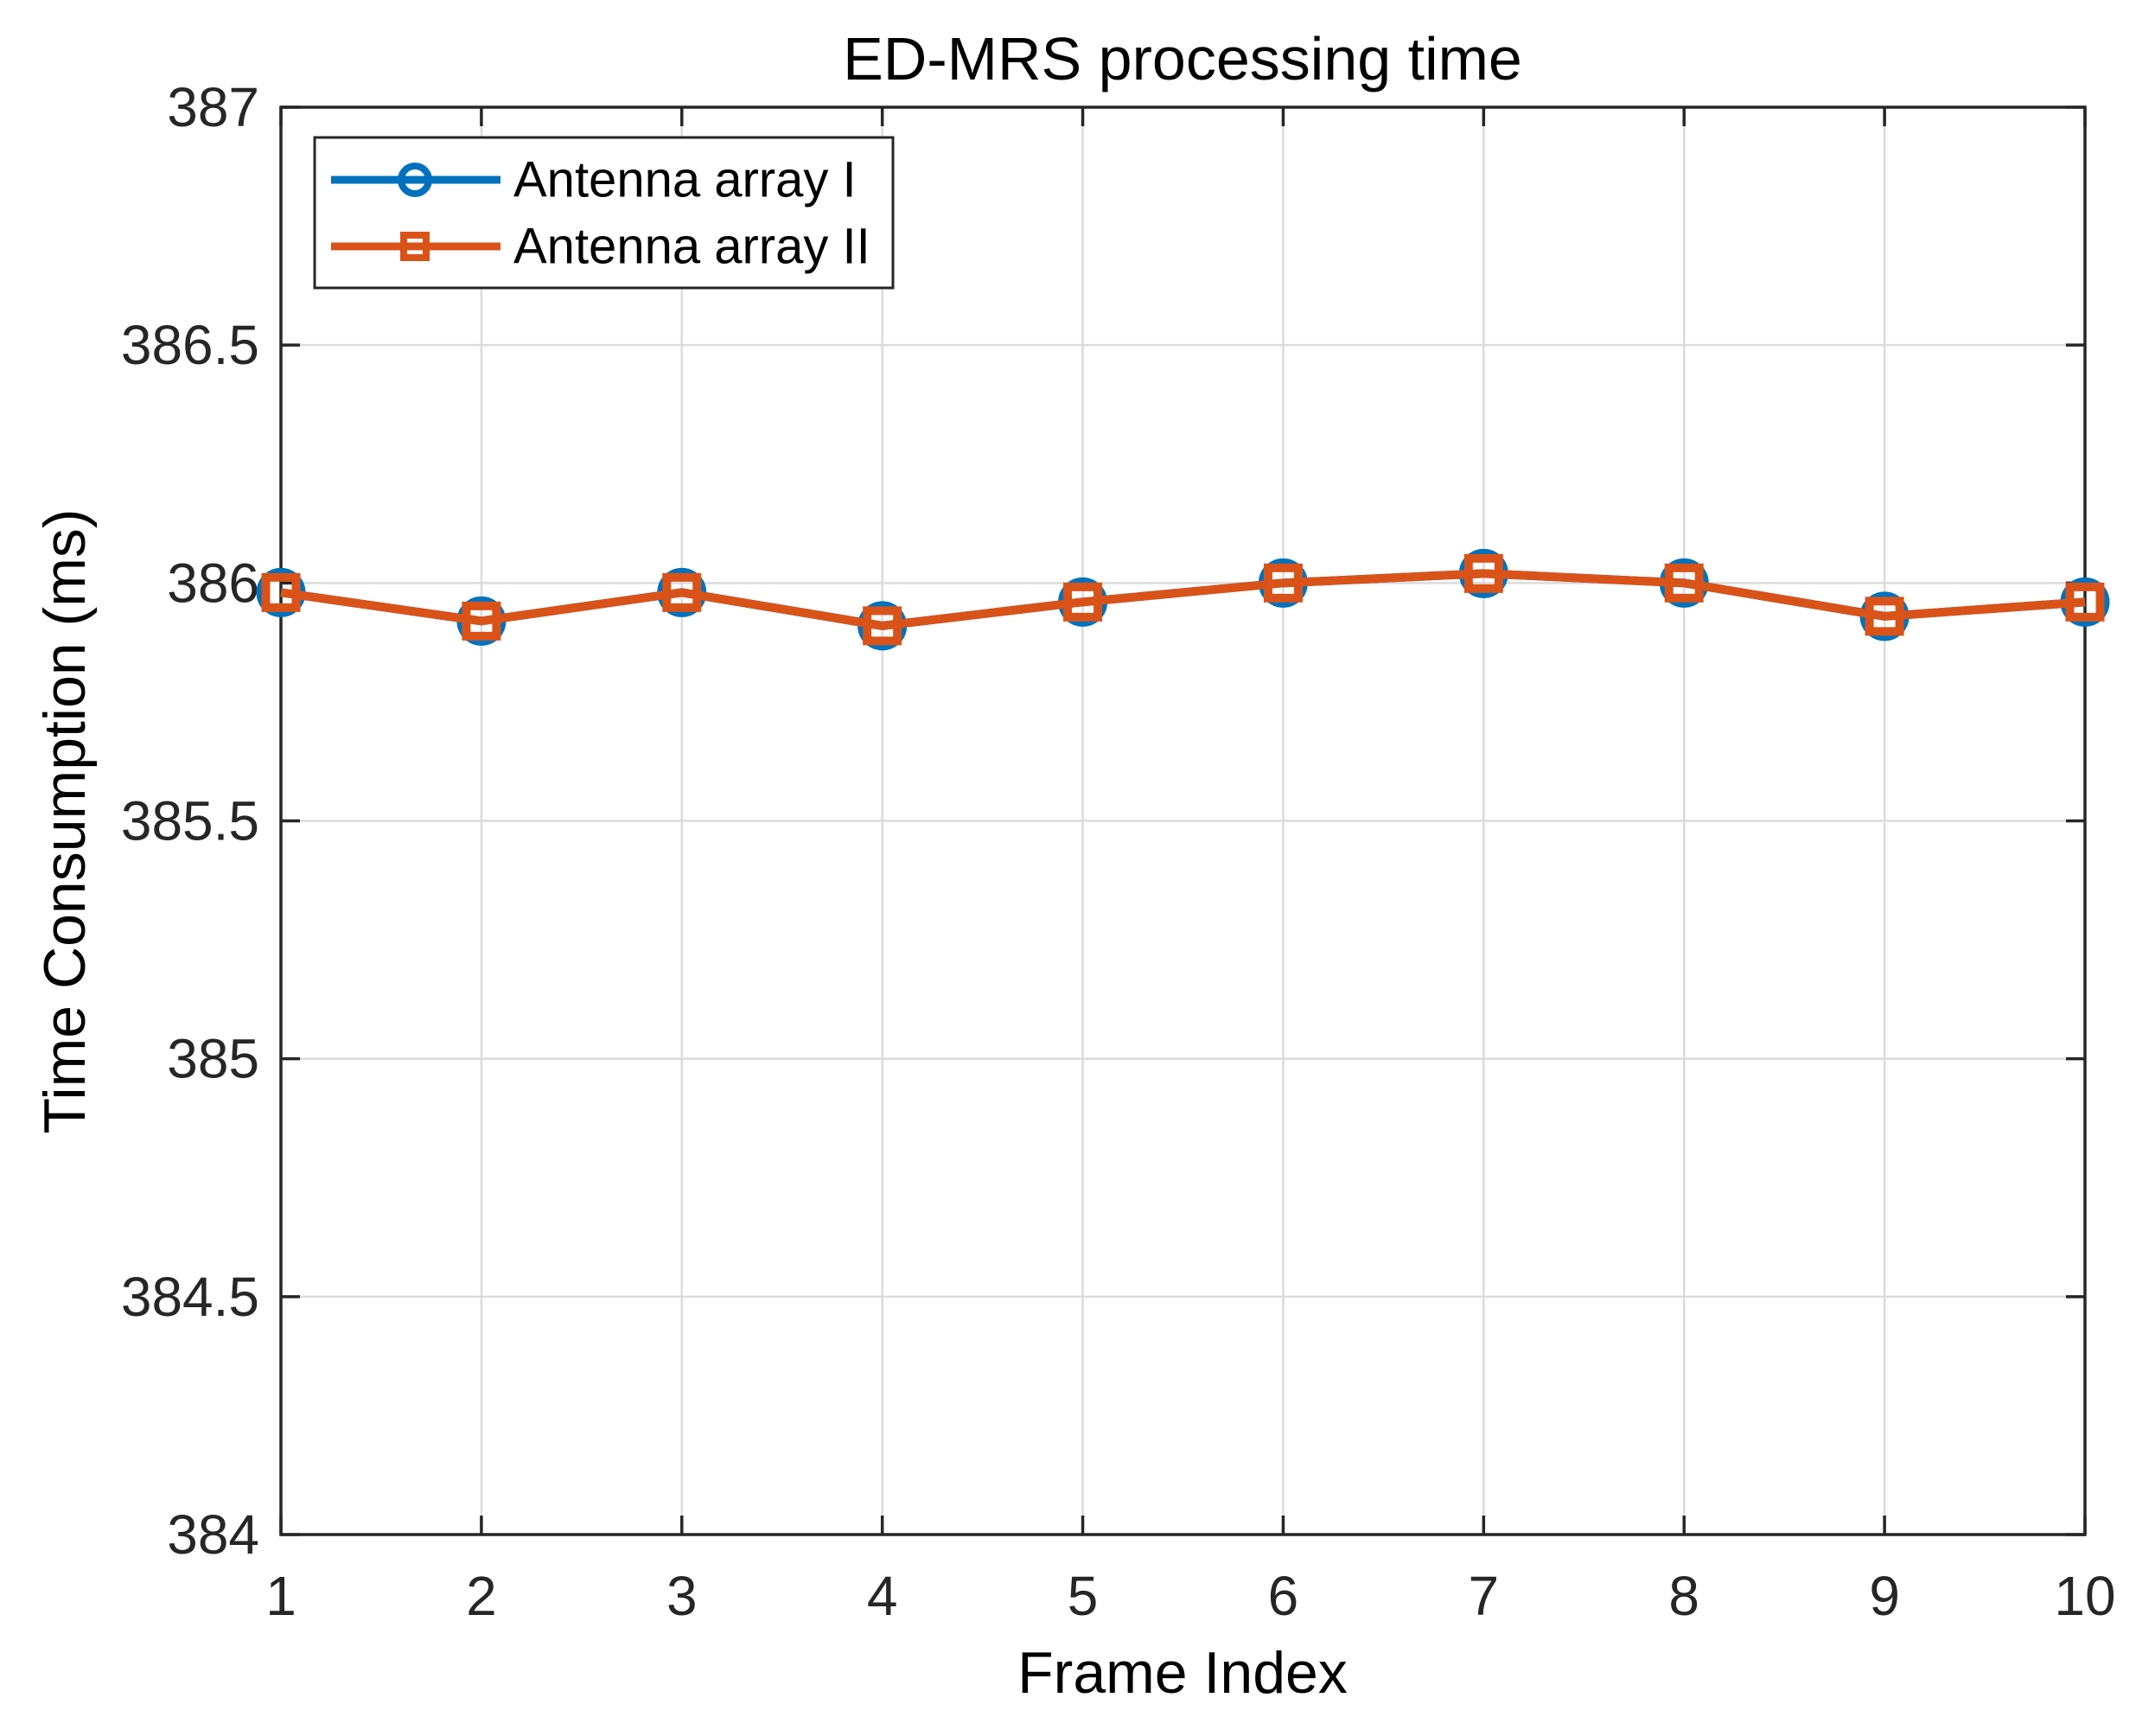 The image size is (2155, 1736). What do you see at coordinates (2084, 1596) in the screenshot?
I see `x-tick-label: 10` at bounding box center [2084, 1596].